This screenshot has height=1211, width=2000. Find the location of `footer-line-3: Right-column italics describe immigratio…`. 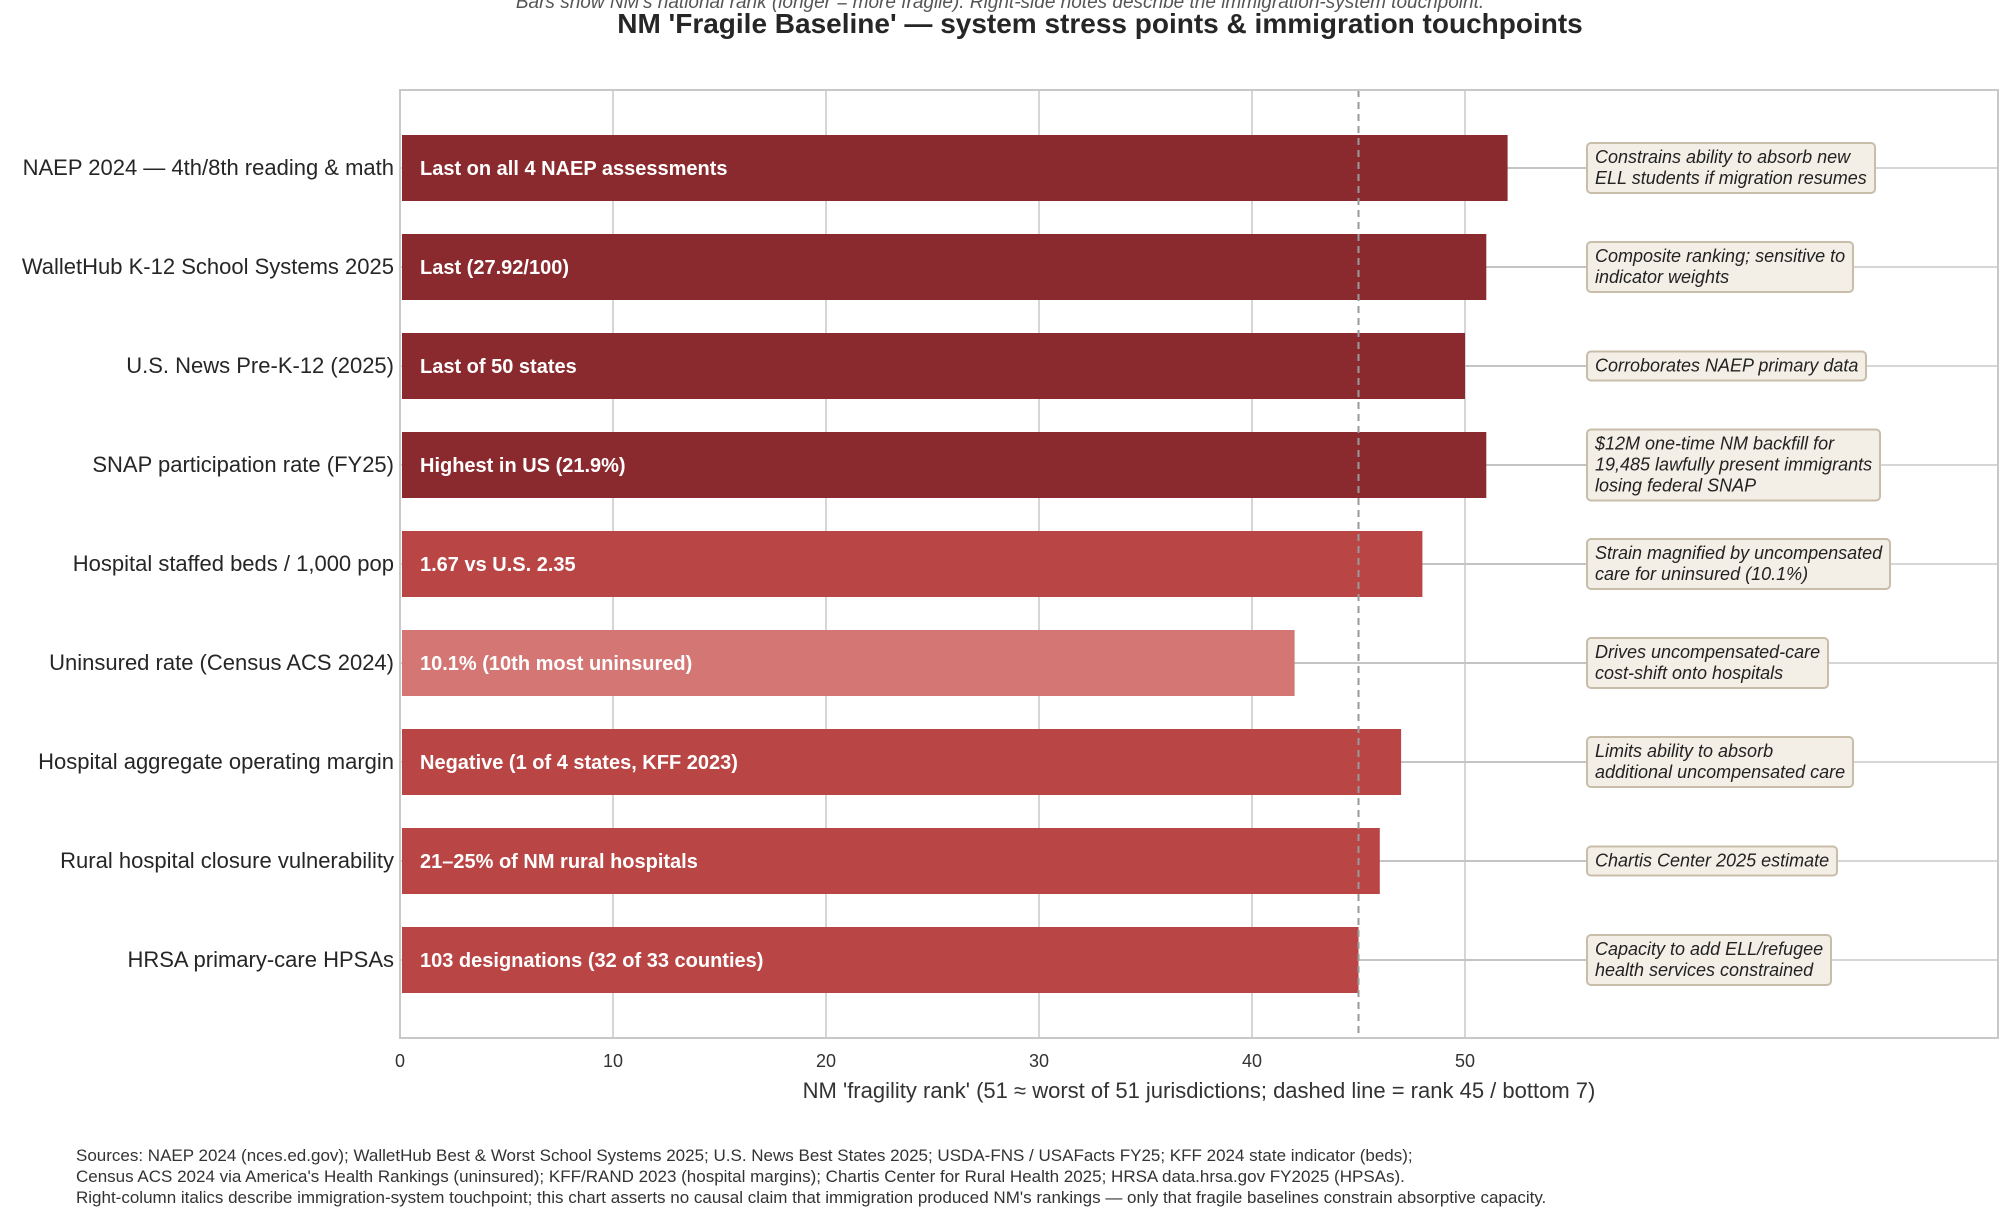

footer-line-3: Right-column italics describe immigratio… is located at coordinates (811, 1197).